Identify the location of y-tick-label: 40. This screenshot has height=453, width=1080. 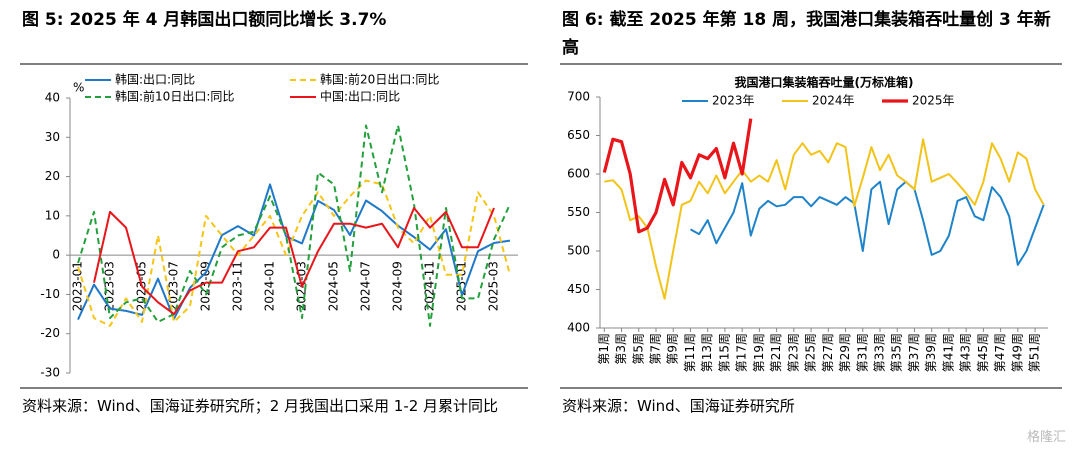
(52, 98).